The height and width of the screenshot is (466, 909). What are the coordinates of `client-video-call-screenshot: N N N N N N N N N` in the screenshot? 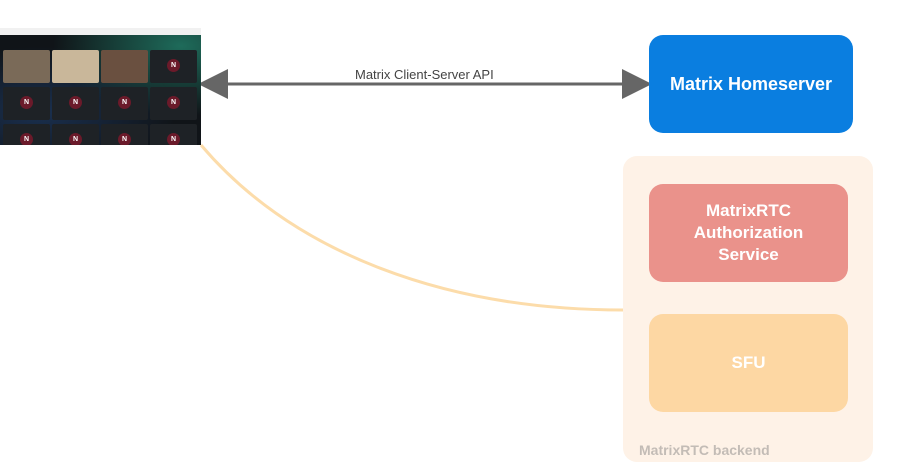 It's located at (100, 86).